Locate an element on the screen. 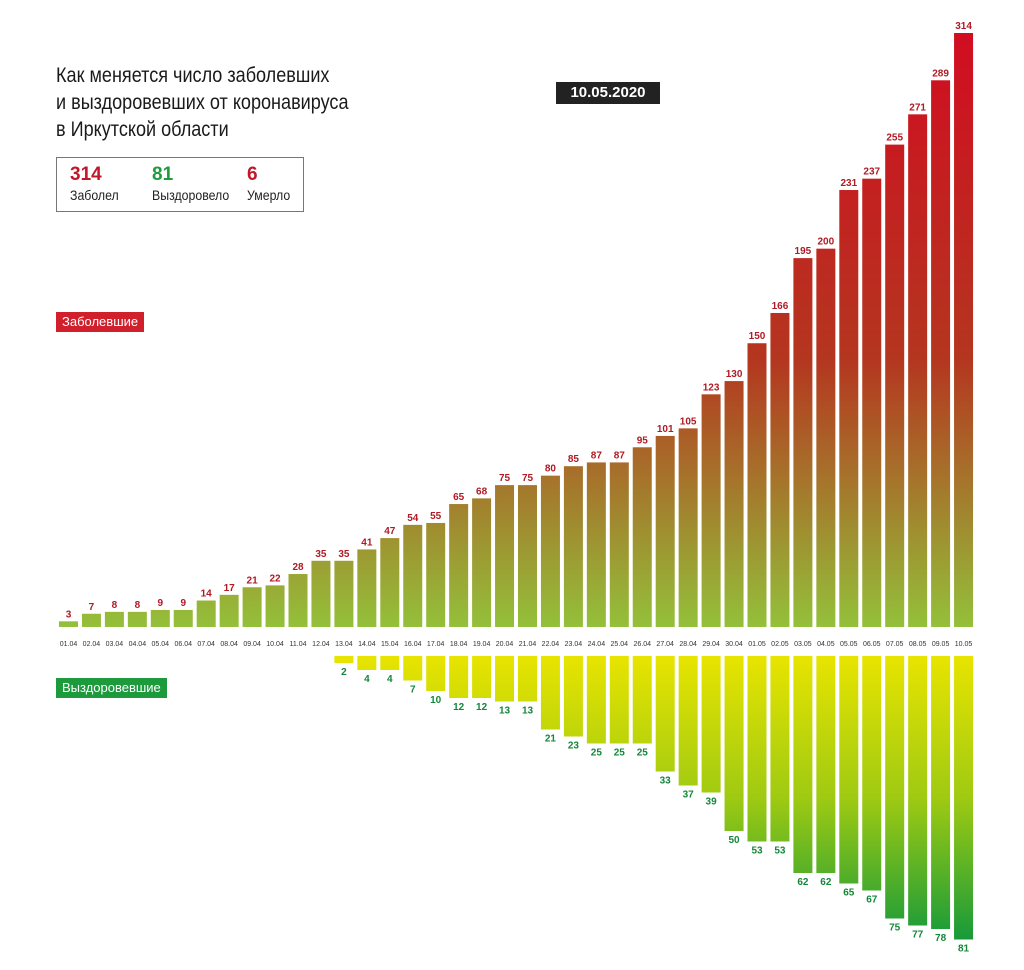 The image size is (1024, 970). infected-value-label: 95 is located at coordinates (643, 440).